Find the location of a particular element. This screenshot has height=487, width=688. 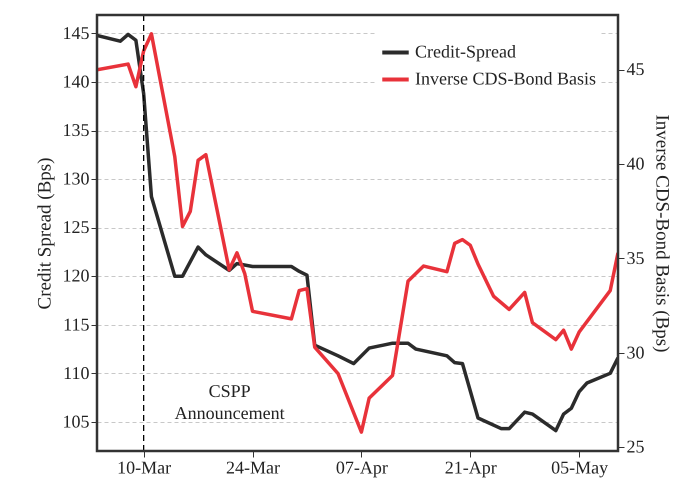

y2-tick-label: 25 is located at coordinates (635, 446).